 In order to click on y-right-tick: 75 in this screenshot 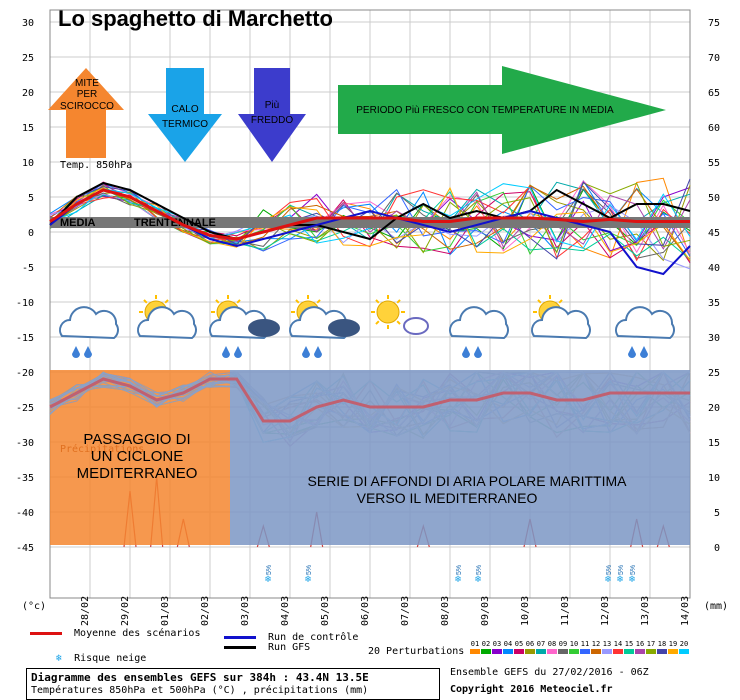, I will do `click(714, 23)`.